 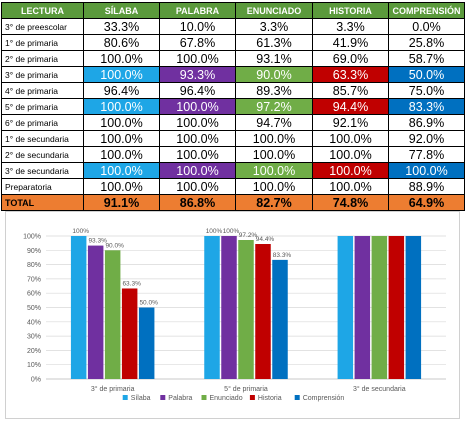 I want to click on legend-label: Enunciado, so click(x=226, y=398).